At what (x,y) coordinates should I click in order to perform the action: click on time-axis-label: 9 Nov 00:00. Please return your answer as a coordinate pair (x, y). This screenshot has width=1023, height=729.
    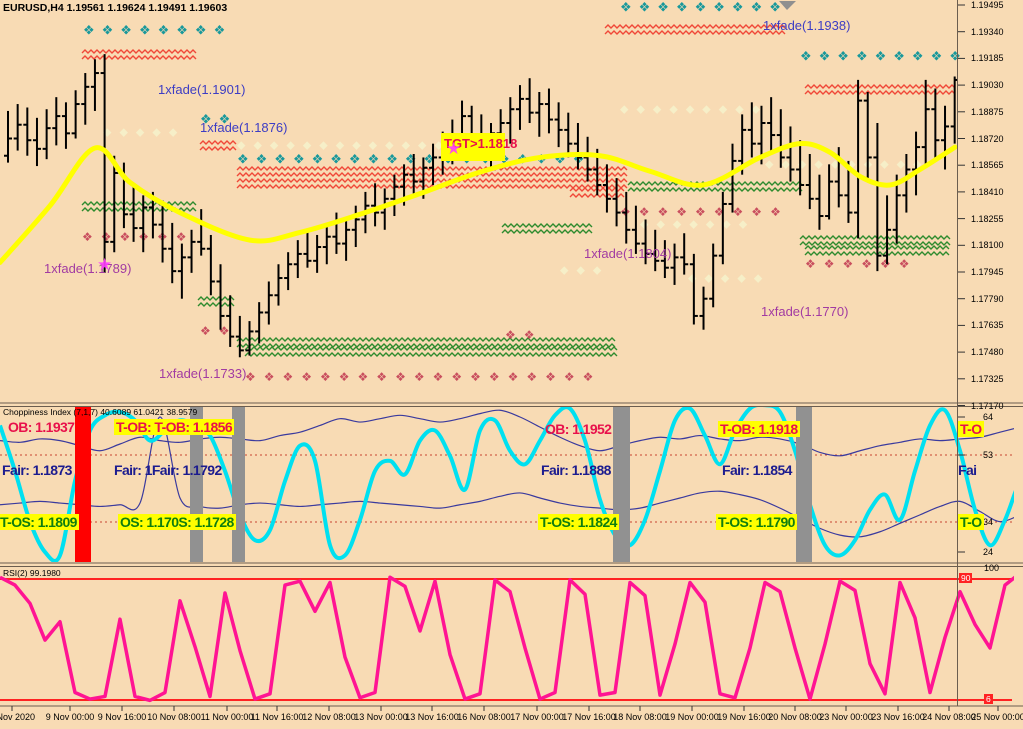
    Looking at the image, I should click on (70, 717).